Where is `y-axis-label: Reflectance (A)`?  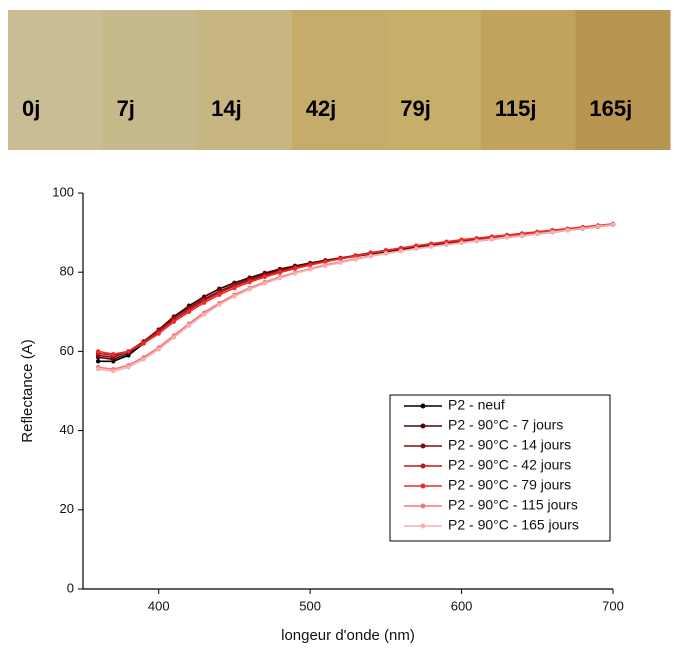 y-axis-label: Reflectance (A) is located at coordinates (27, 390).